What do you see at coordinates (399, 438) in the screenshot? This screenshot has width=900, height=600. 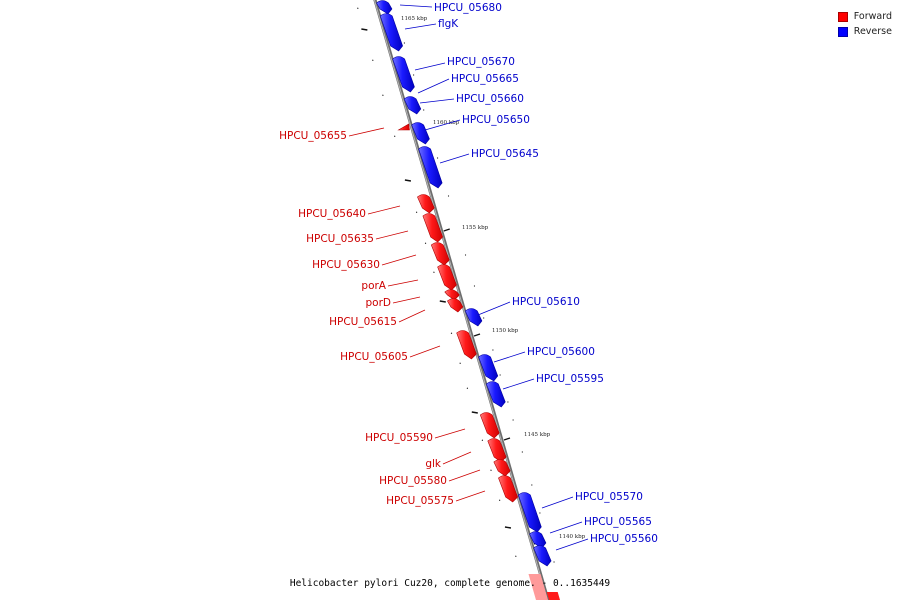 I see `gene-label: HPCU_05590` at bounding box center [399, 438].